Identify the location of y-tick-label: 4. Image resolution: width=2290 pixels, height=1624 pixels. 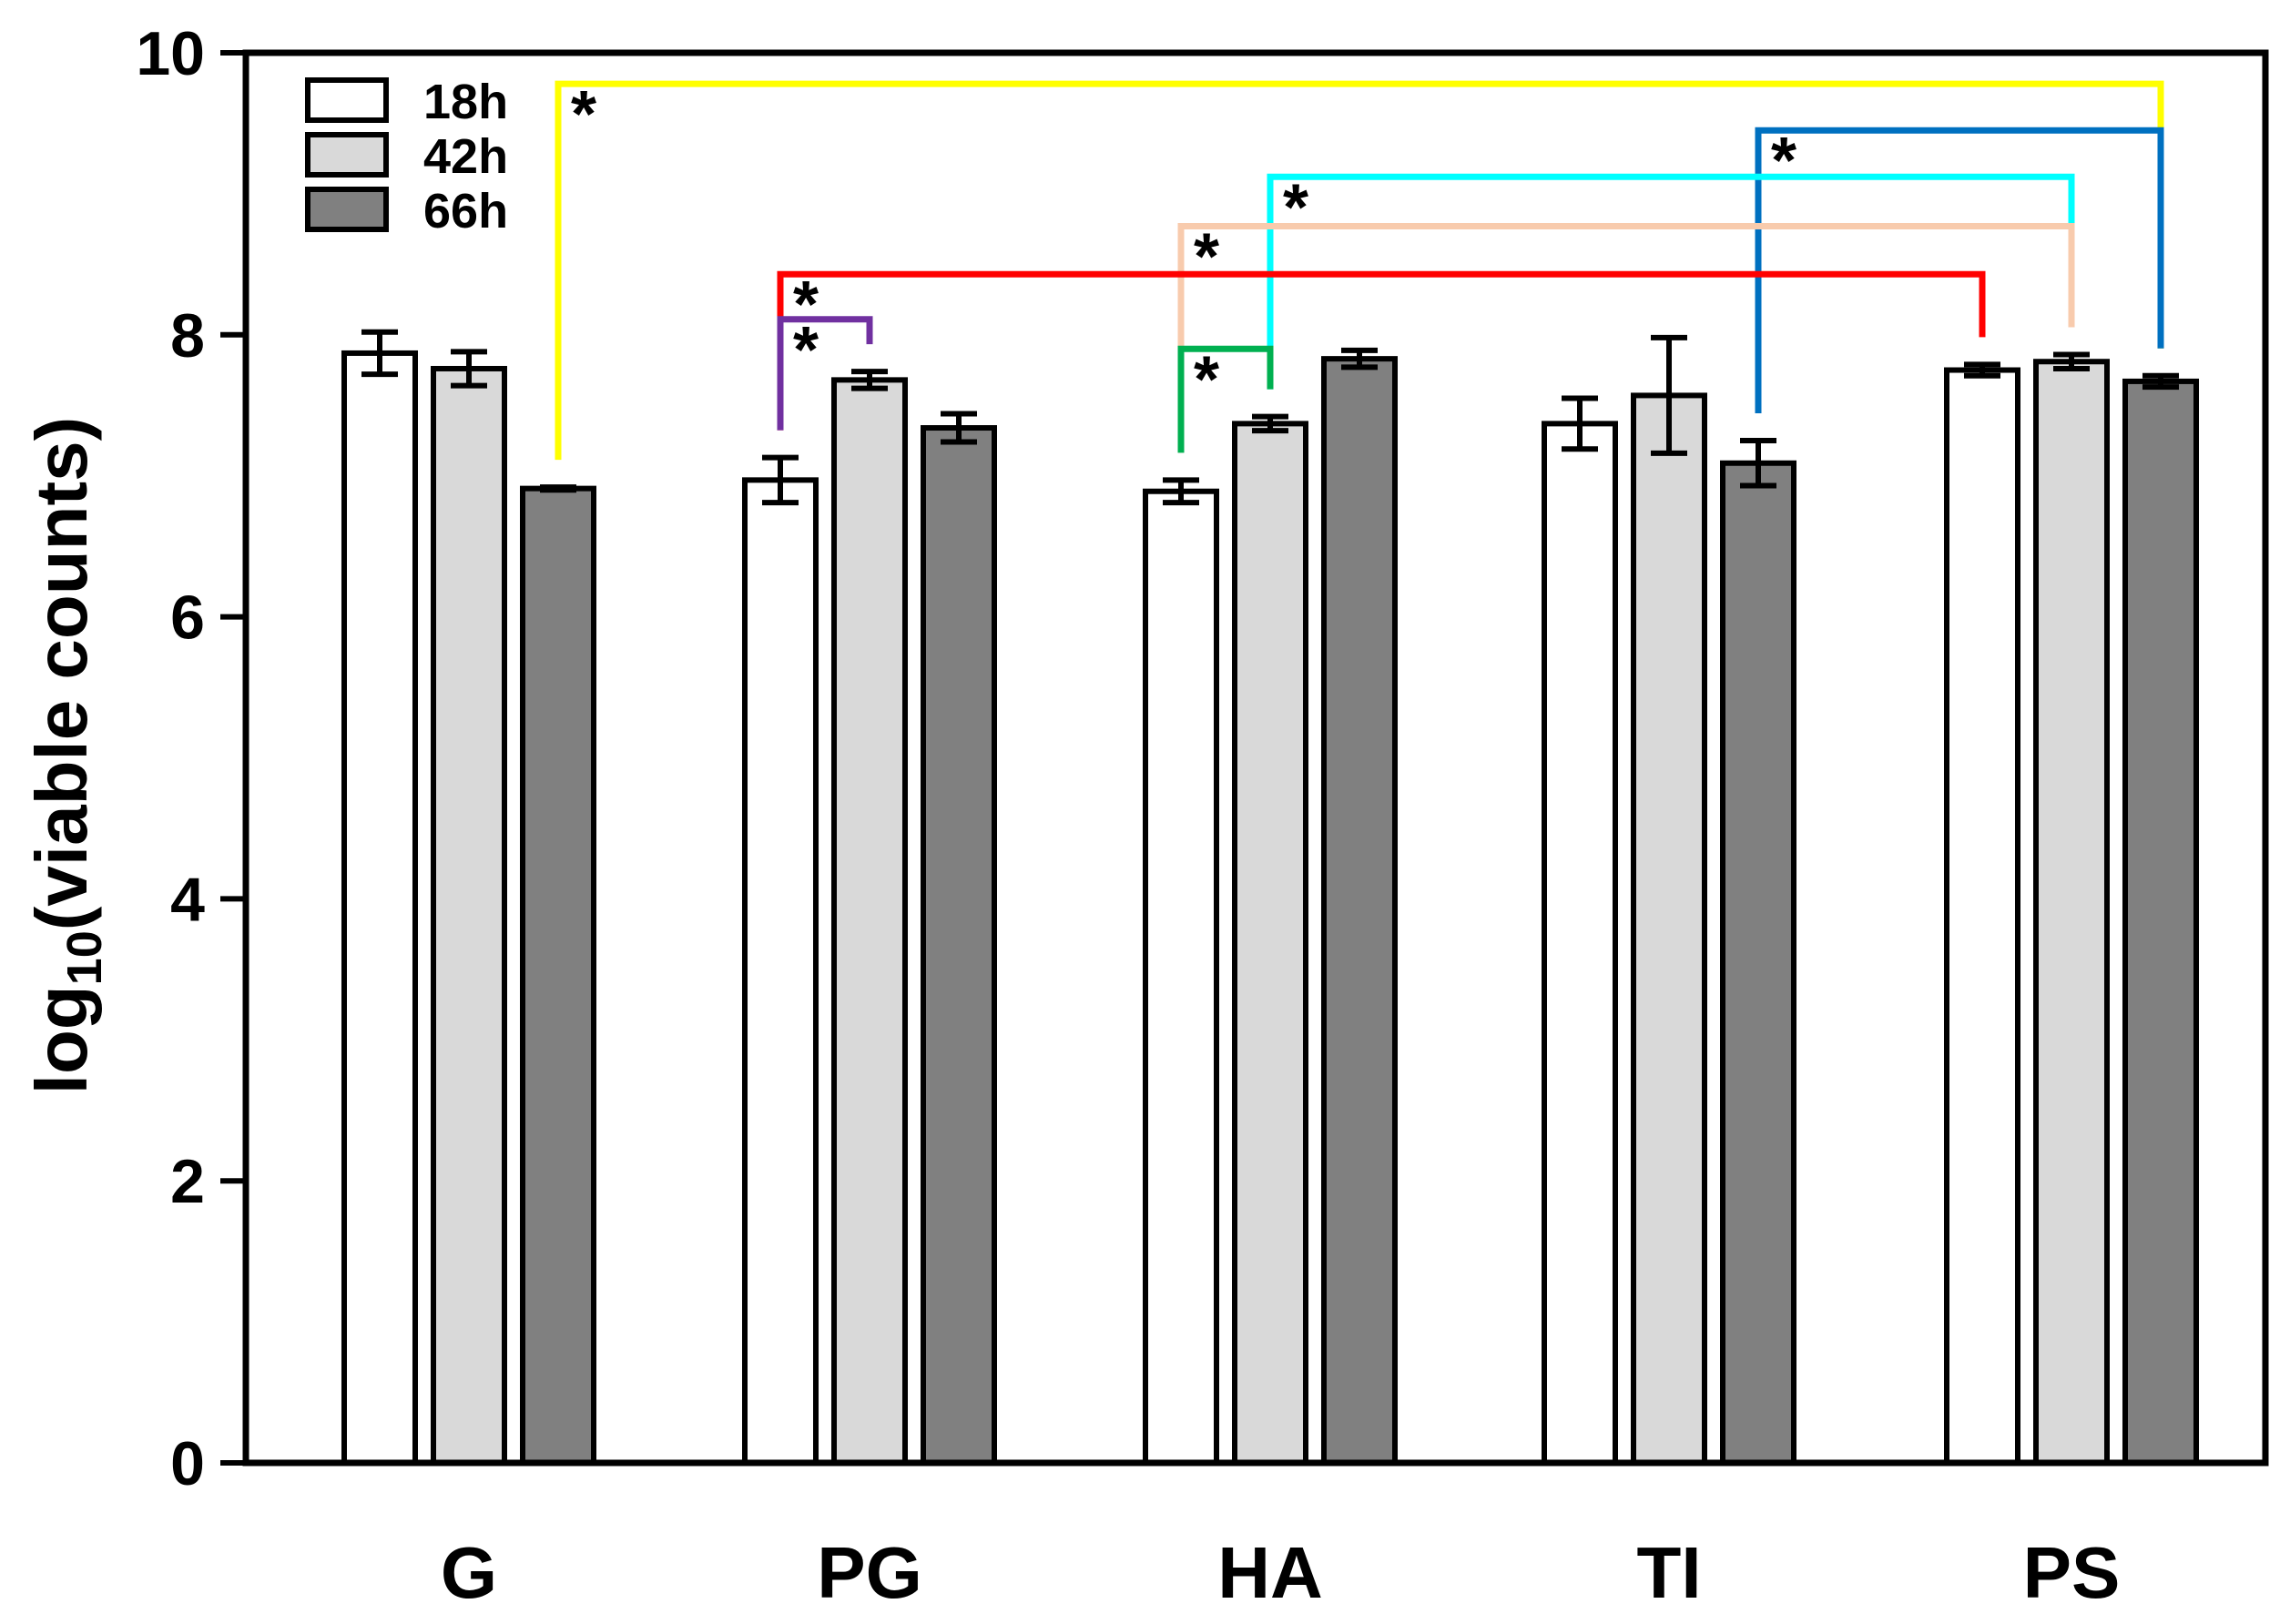
(187, 900).